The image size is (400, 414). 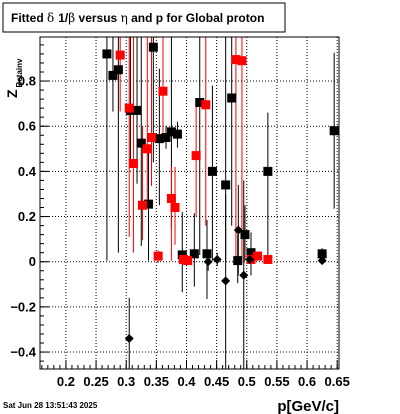 I want to click on y-tick-label: 0, so click(x=32, y=261).